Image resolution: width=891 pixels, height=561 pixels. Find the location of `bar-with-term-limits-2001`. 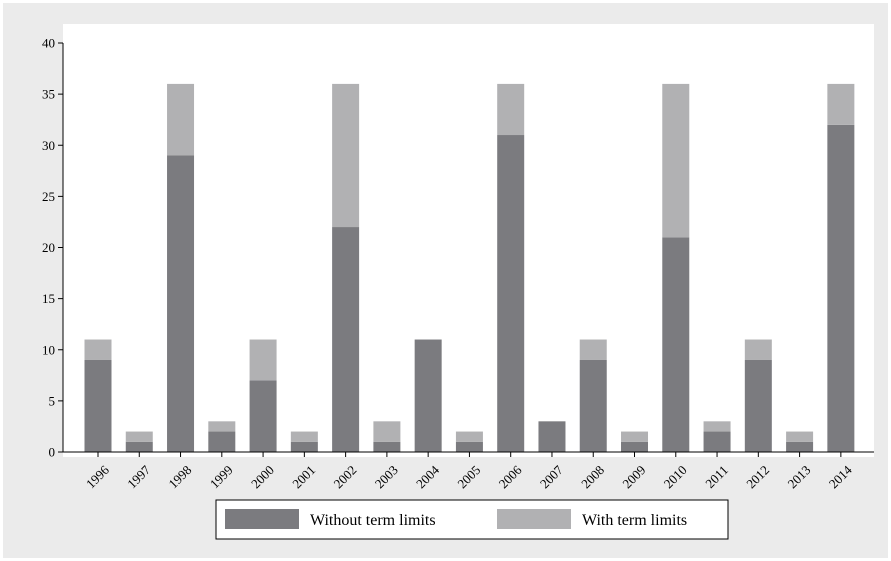

bar-with-term-limits-2001 is located at coordinates (304, 436).